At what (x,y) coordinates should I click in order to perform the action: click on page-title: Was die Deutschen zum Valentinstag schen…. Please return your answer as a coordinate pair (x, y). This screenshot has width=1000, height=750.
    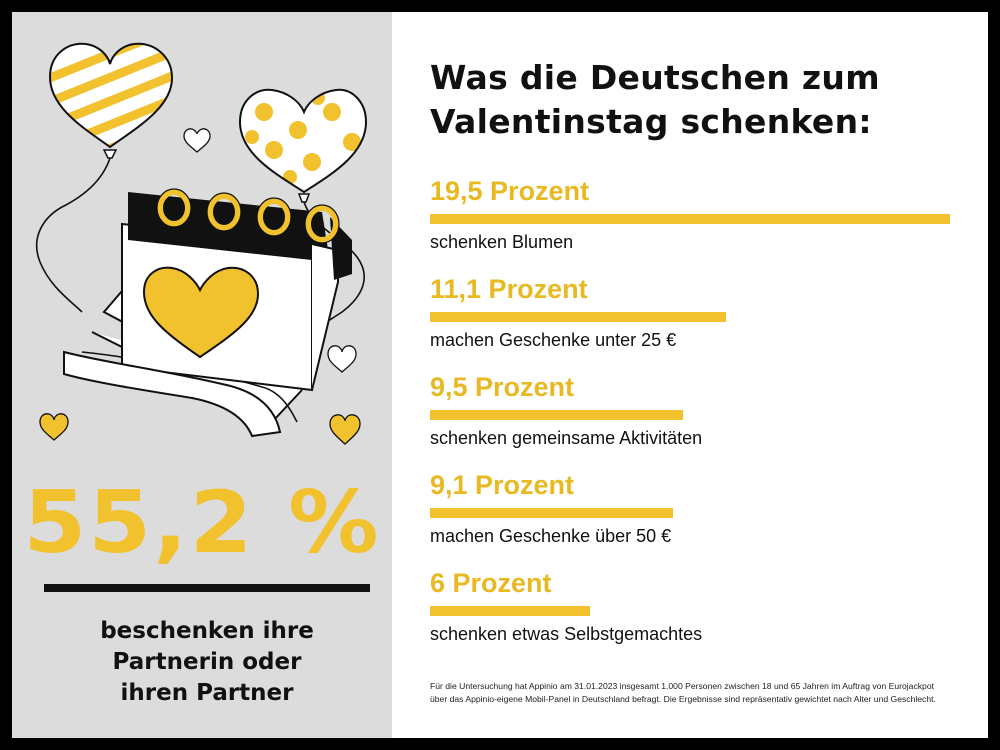
    Looking at the image, I should click on (655, 99).